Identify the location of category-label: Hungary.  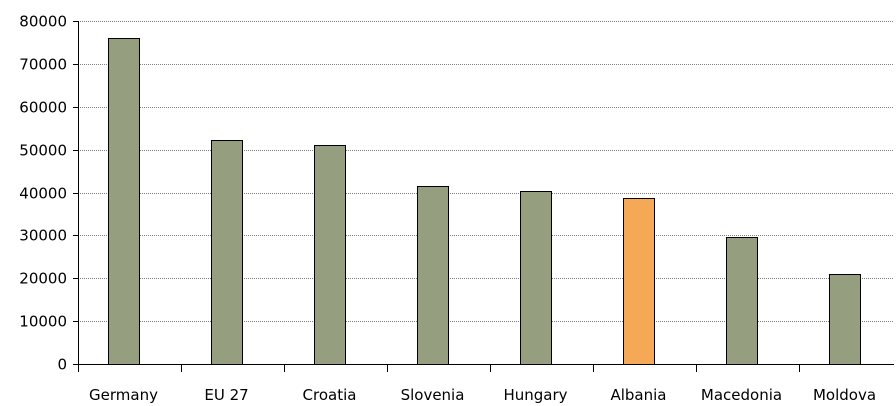
(535, 395).